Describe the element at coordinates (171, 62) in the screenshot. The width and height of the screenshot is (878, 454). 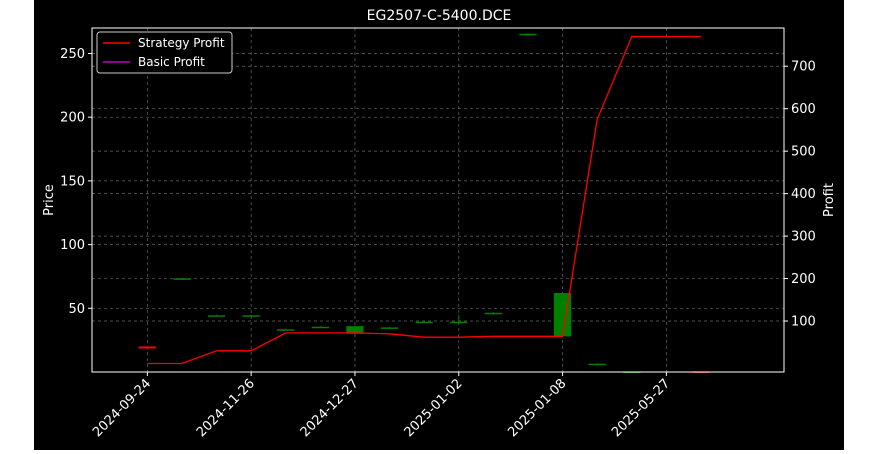
I see `legend-basic-label: Basic Profit` at that location.